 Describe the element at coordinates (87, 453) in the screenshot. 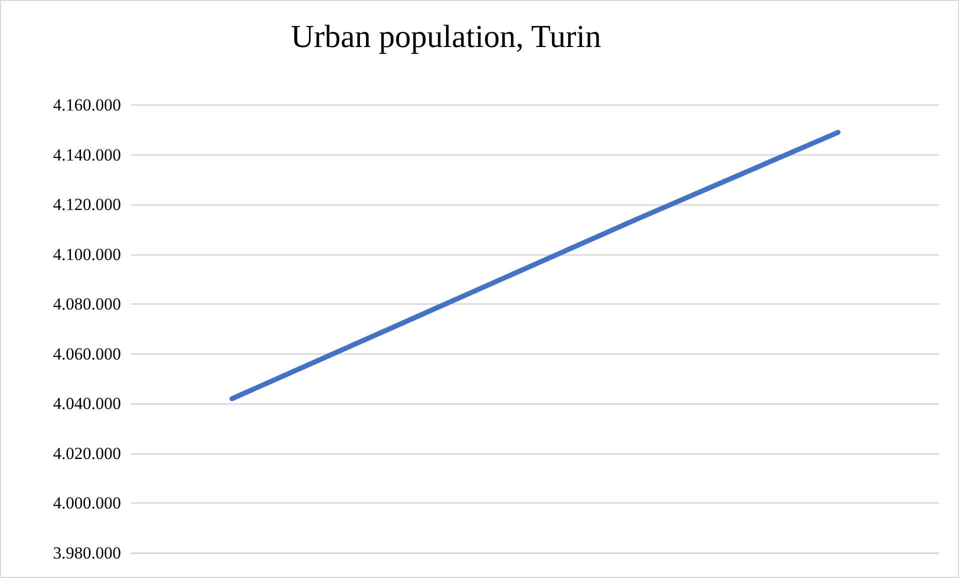

I see `y-tick-label: 4.020.000` at that location.